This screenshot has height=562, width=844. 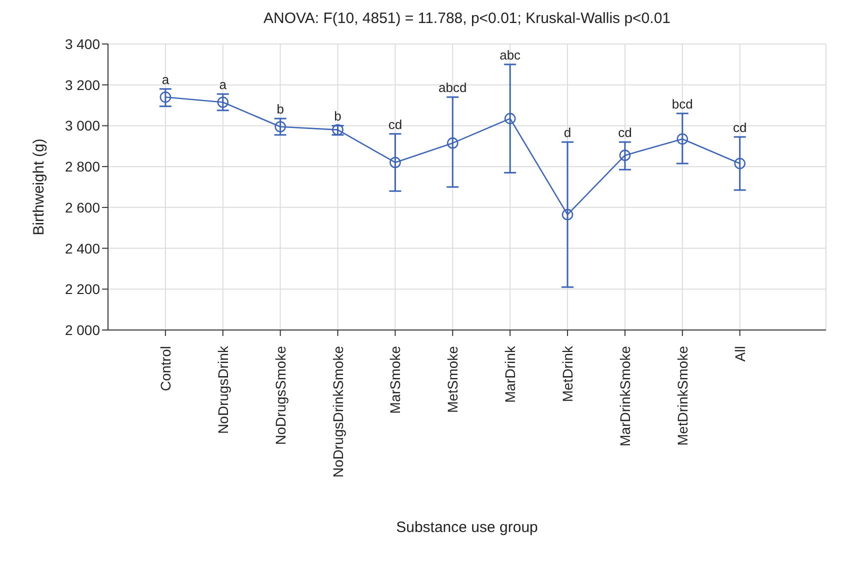 I want to click on y-tick-label: 2 800, so click(x=82, y=166).